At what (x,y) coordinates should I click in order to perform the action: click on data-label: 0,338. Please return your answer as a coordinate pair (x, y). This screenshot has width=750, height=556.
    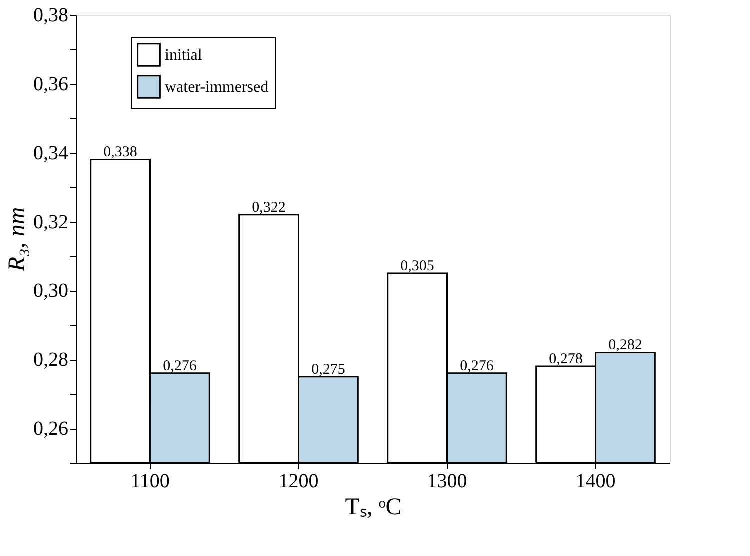
    Looking at the image, I should click on (121, 152).